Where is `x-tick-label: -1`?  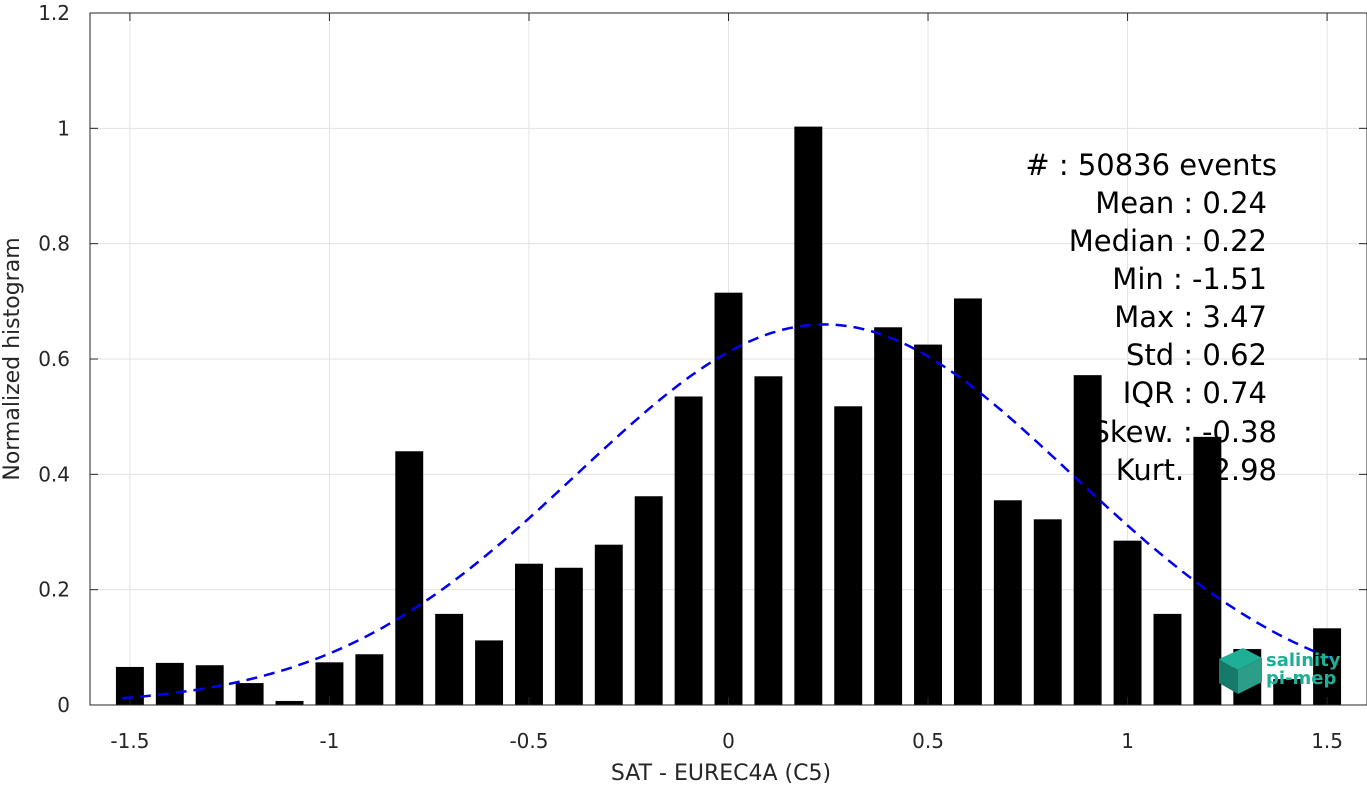
x-tick-label: -1 is located at coordinates (329, 741).